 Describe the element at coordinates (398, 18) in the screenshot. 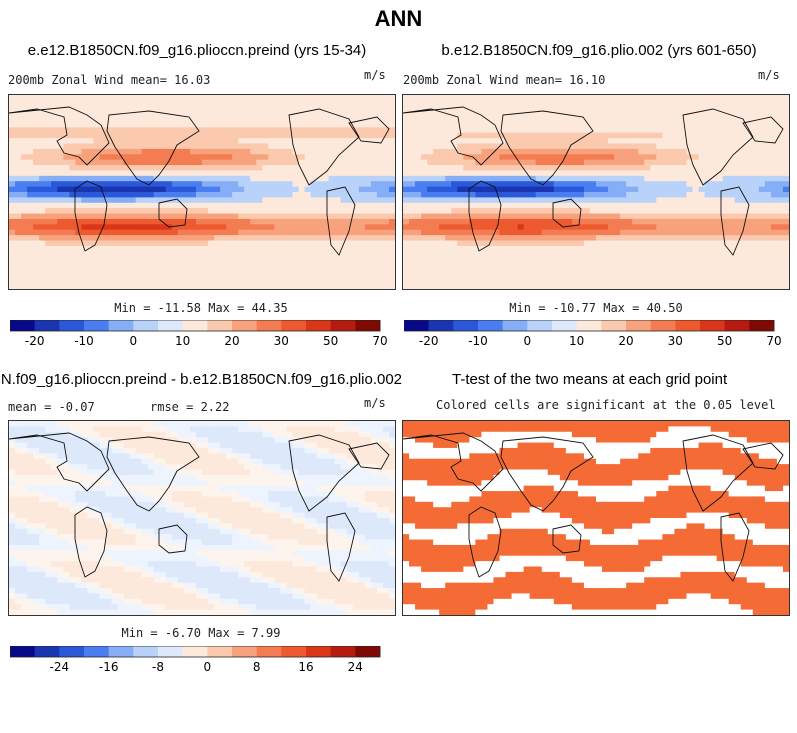

I see `main-title: ANN` at that location.